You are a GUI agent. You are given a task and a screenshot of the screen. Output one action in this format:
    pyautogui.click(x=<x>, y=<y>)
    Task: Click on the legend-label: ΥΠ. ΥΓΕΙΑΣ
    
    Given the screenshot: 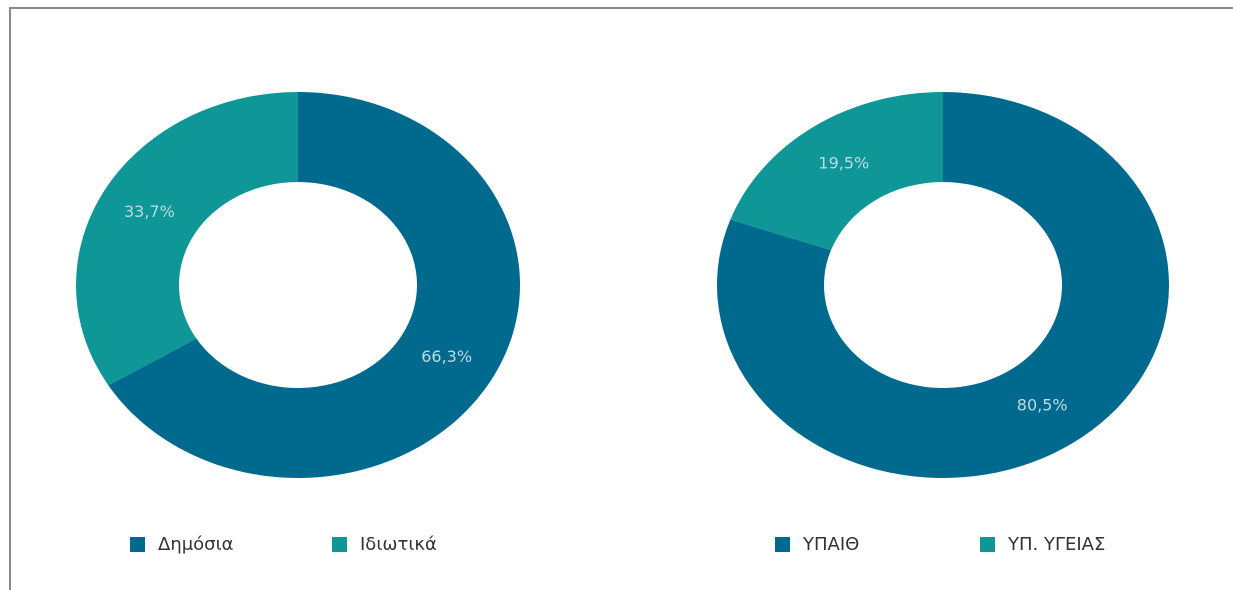 What is the action you would take?
    pyautogui.click(x=1056, y=544)
    